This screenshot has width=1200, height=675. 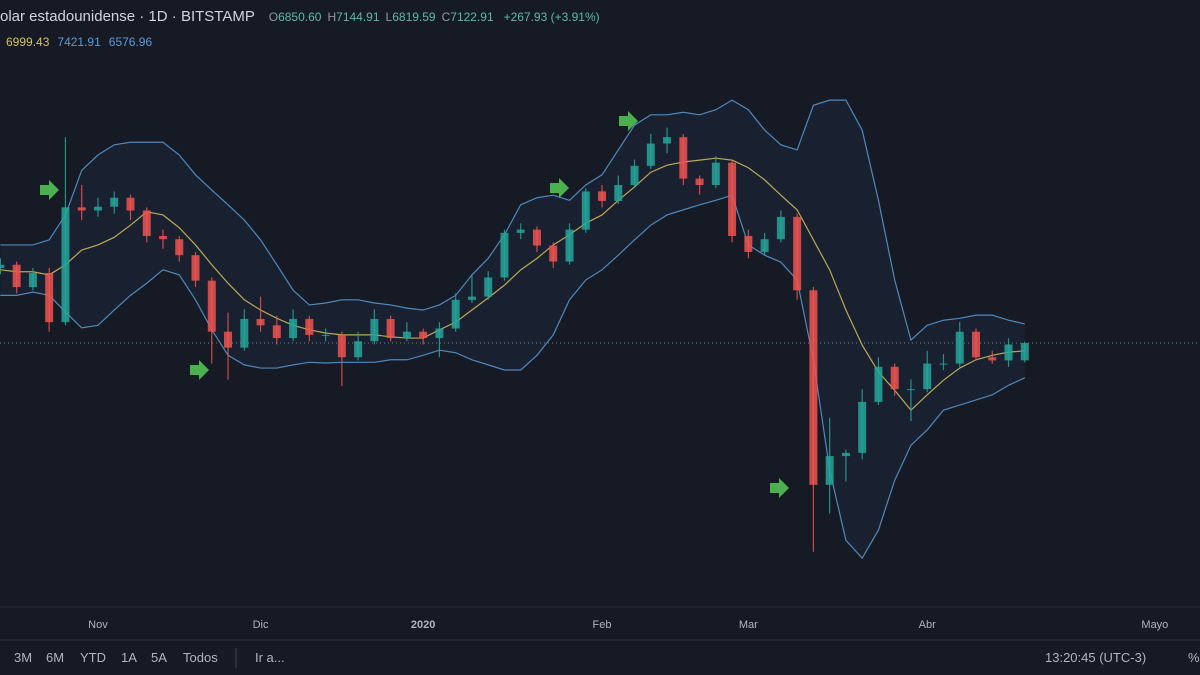 I want to click on change: +267.93 (+3.91%), so click(x=551, y=17).